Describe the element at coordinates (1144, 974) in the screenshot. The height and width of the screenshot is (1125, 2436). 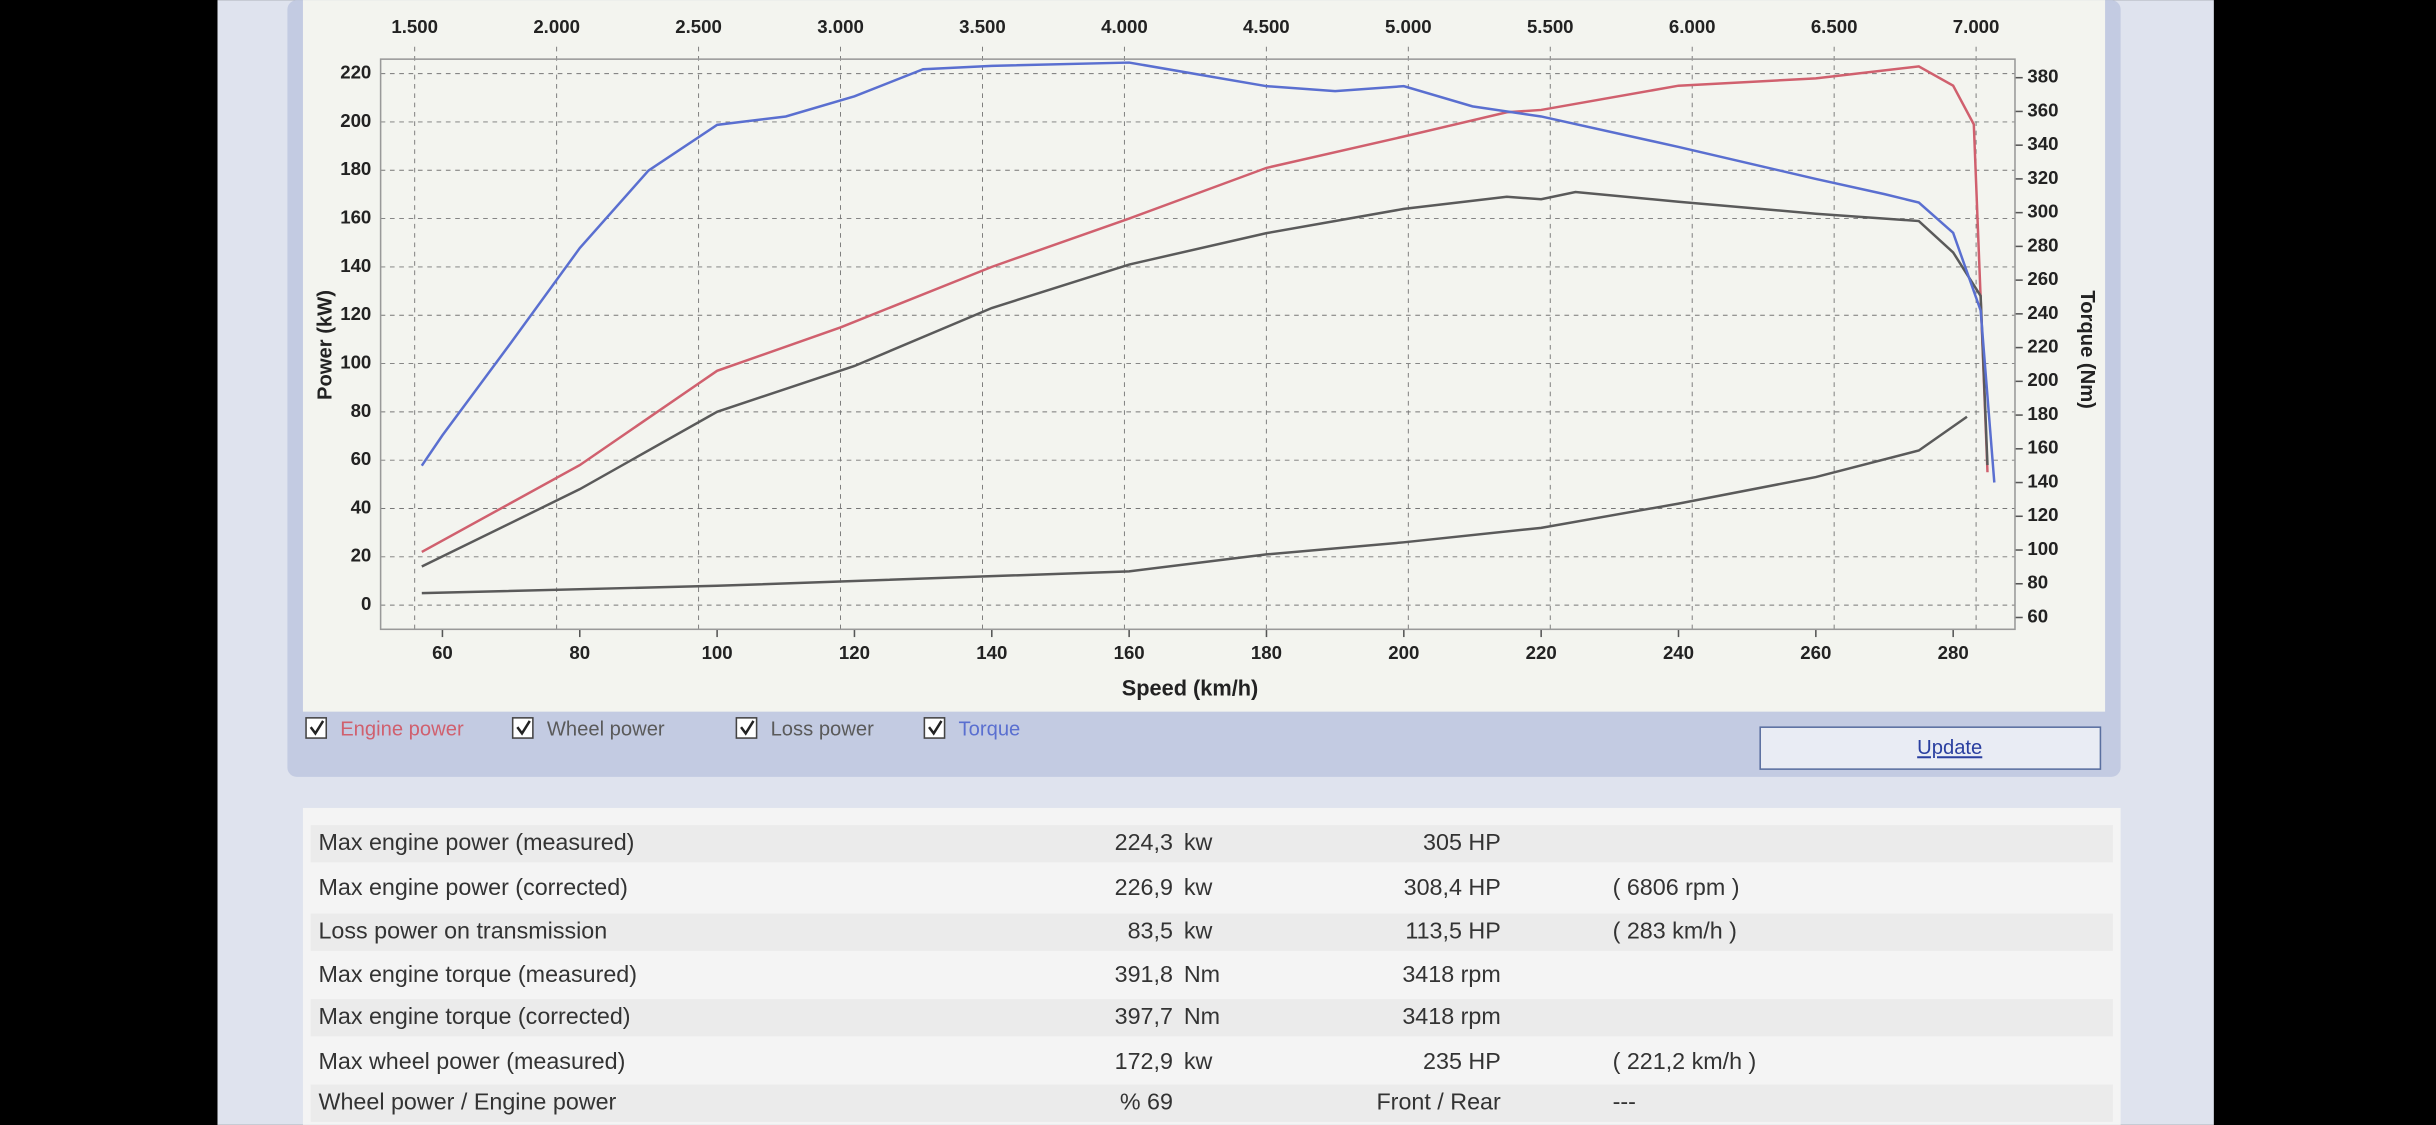
I see `row-value: 391,8` at that location.